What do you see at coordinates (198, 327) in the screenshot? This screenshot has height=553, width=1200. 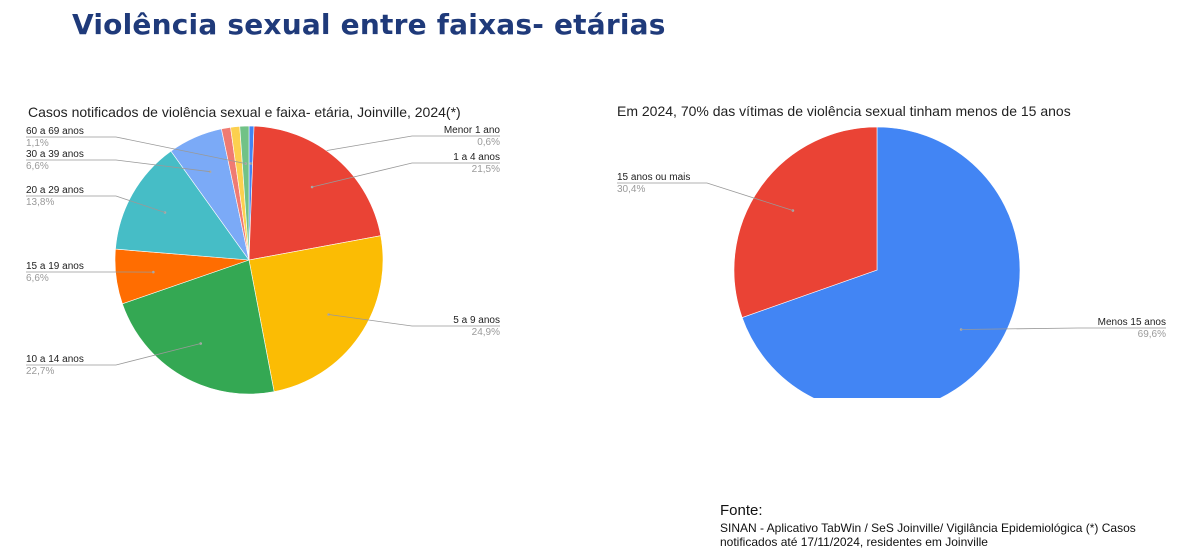 I see `pie-slice-10-a-14-anos` at bounding box center [198, 327].